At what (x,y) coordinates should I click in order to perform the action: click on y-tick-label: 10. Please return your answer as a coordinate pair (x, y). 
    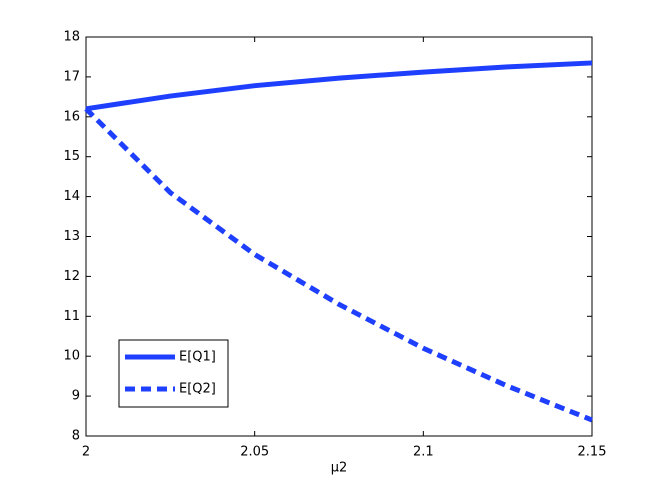
    Looking at the image, I should click on (71, 356).